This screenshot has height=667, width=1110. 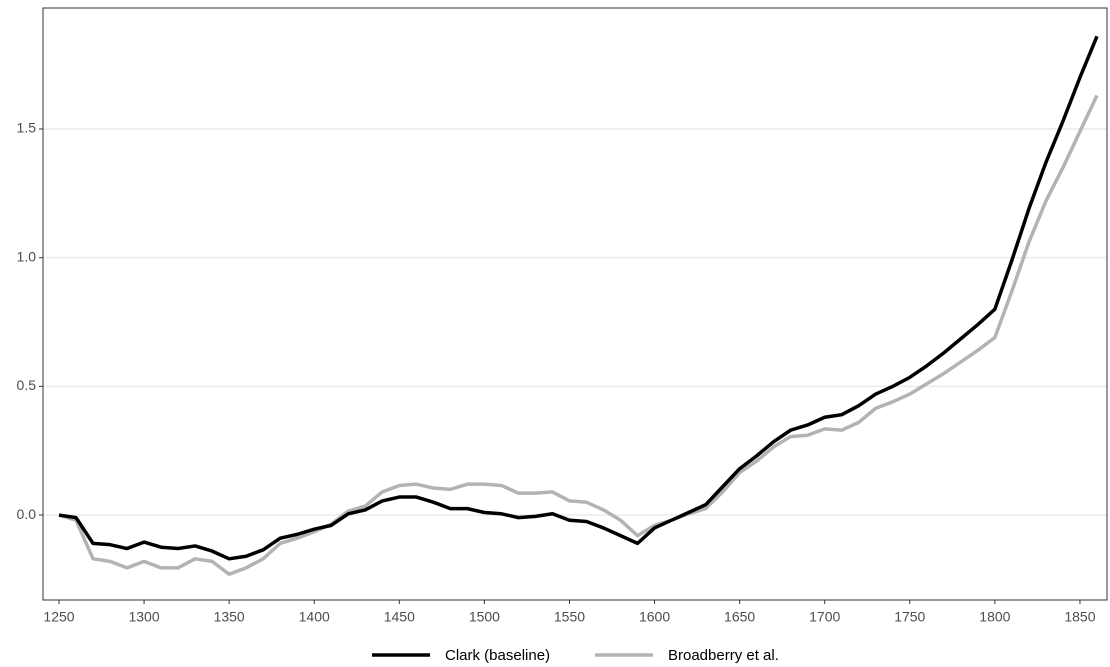 What do you see at coordinates (497, 655) in the screenshot?
I see `legend-label: Clark (baseline)` at bounding box center [497, 655].